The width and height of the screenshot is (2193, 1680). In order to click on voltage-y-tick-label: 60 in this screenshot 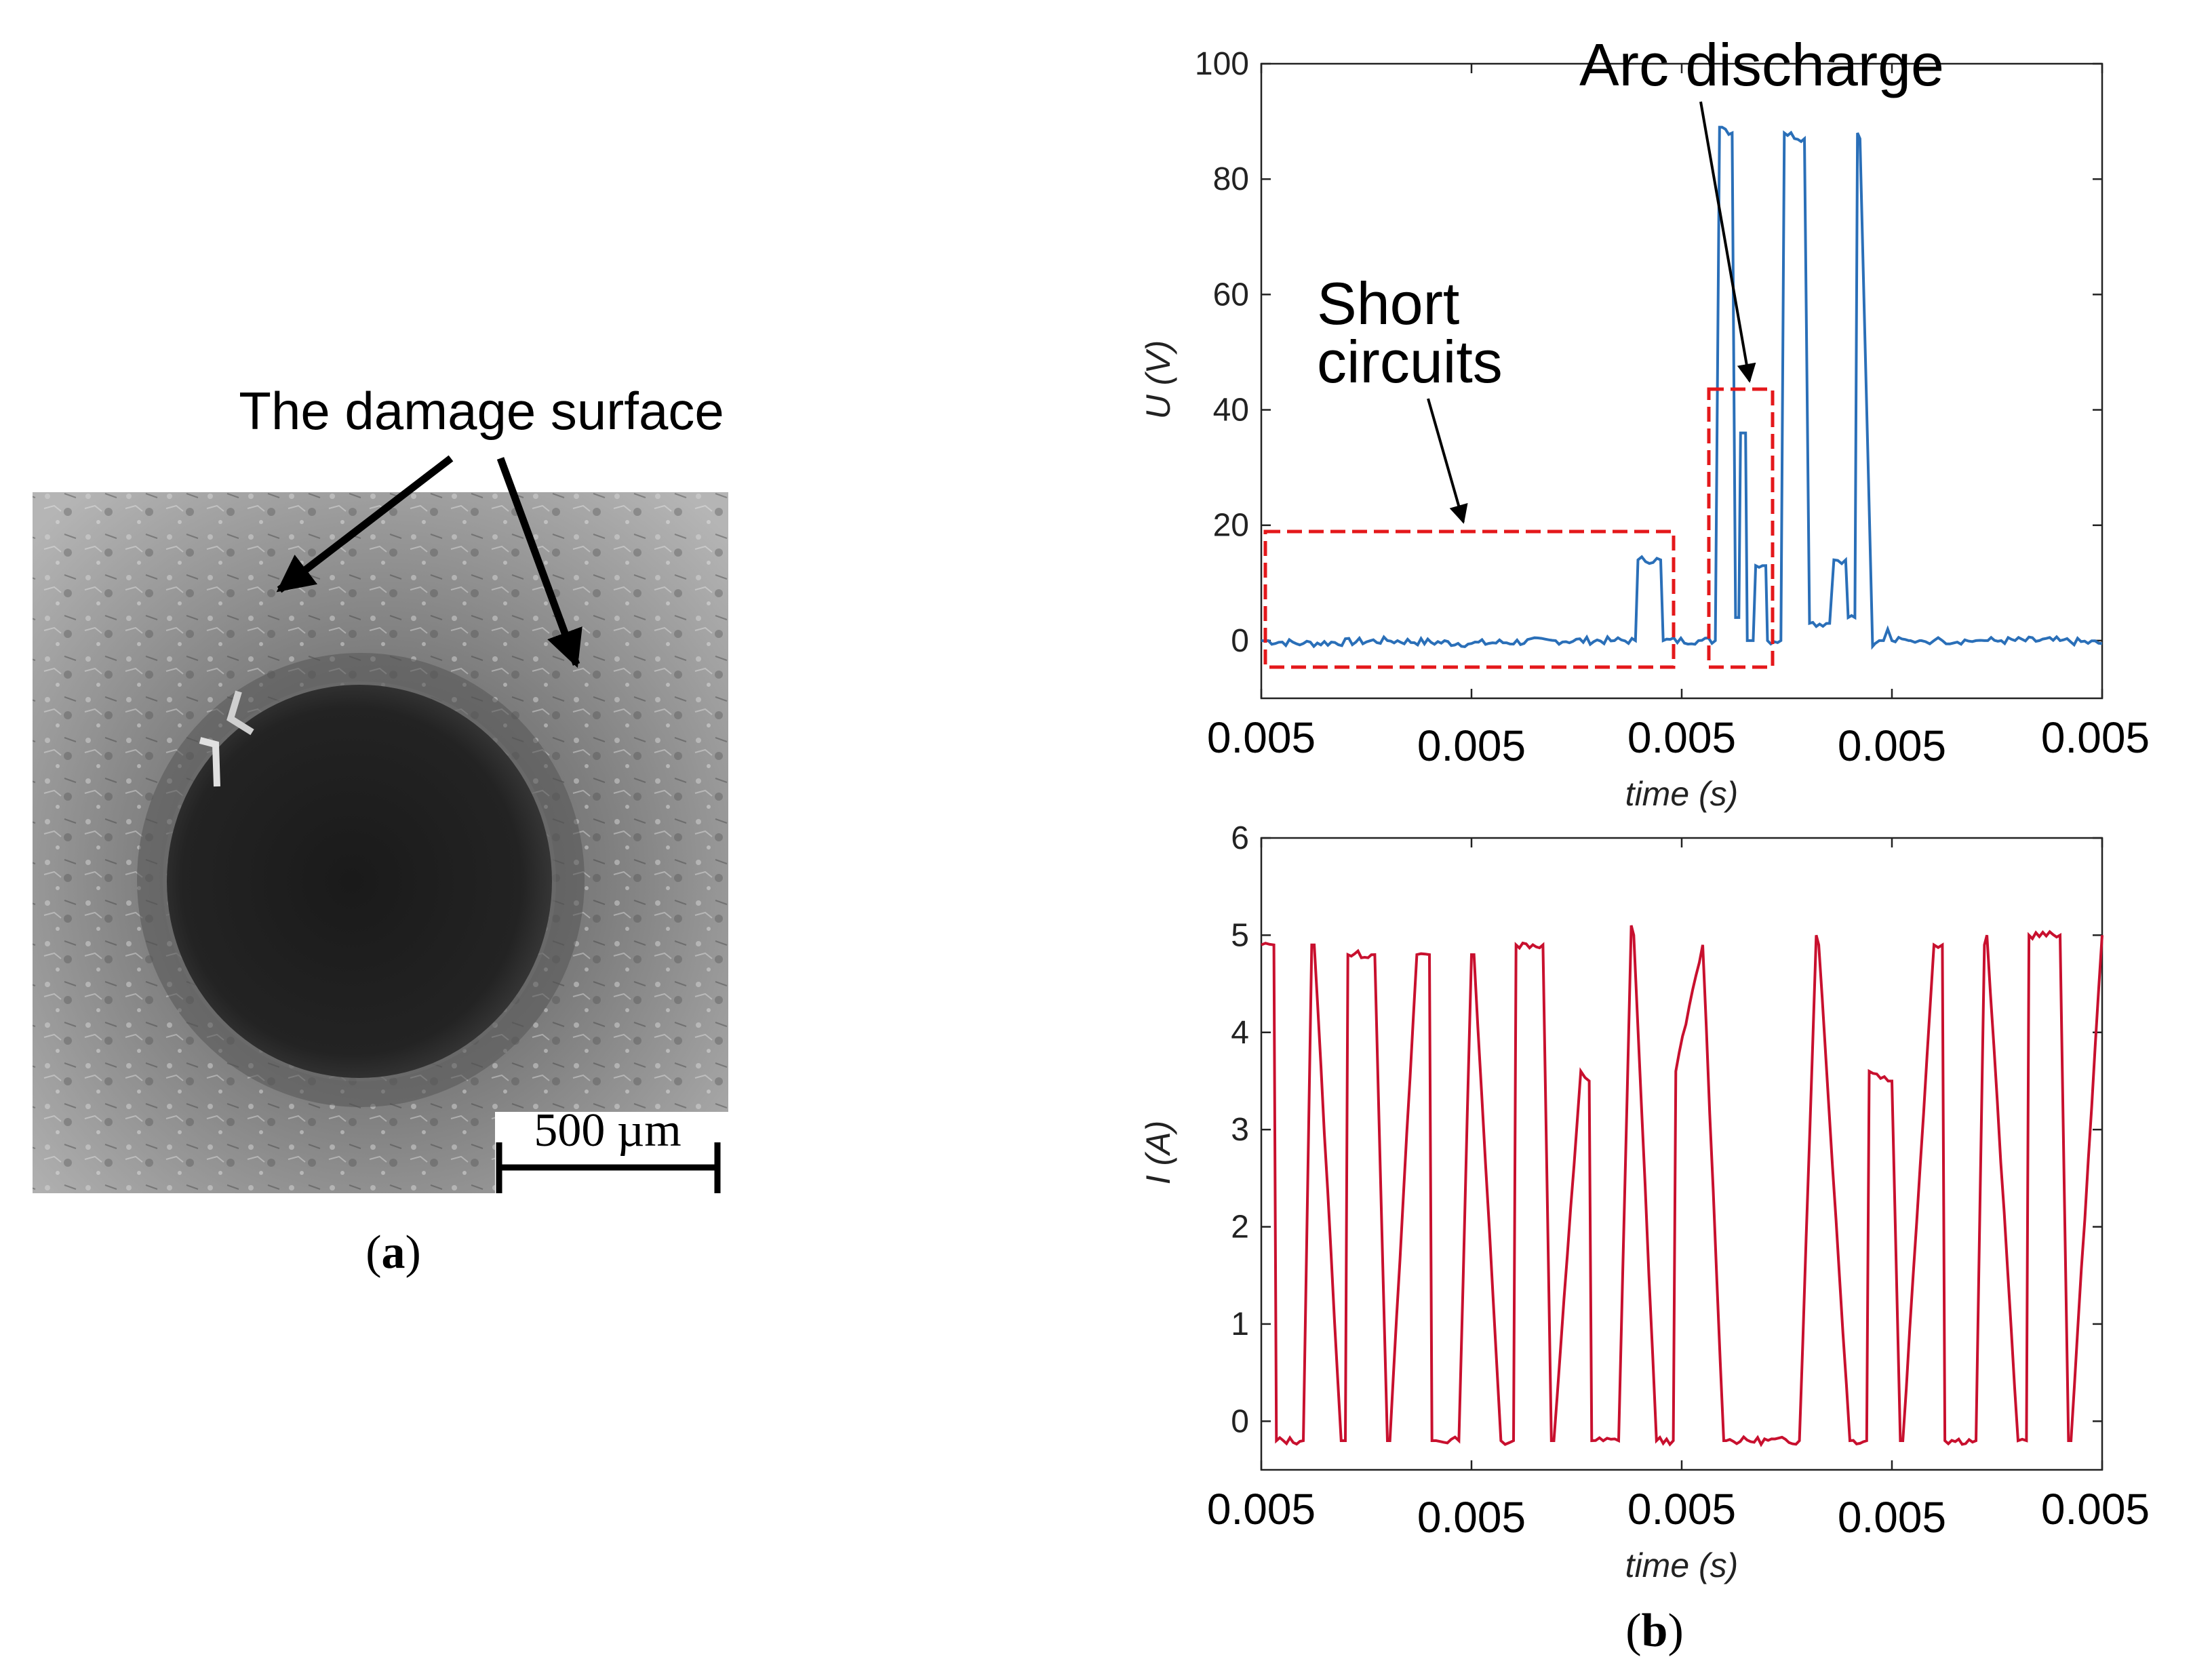, I will do `click(1231, 295)`.